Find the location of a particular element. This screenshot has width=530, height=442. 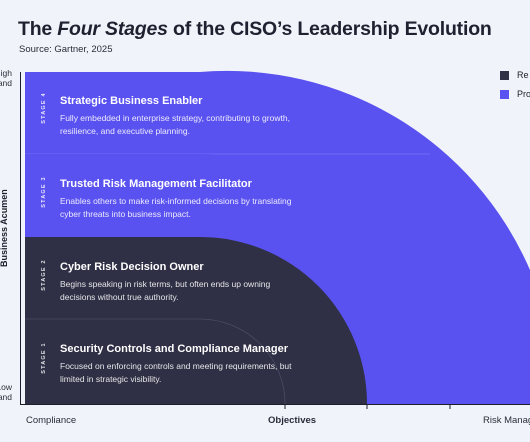

stage-2-tag: STAGE 2 is located at coordinates (44, 275).